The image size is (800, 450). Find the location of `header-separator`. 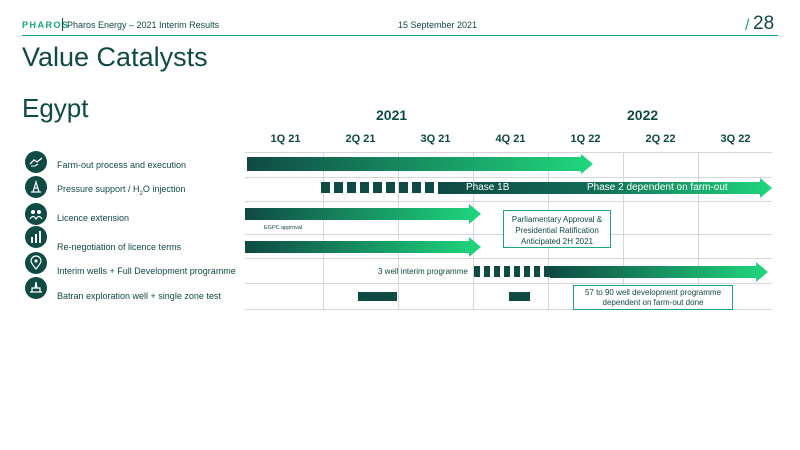

header-separator is located at coordinates (62, 24).